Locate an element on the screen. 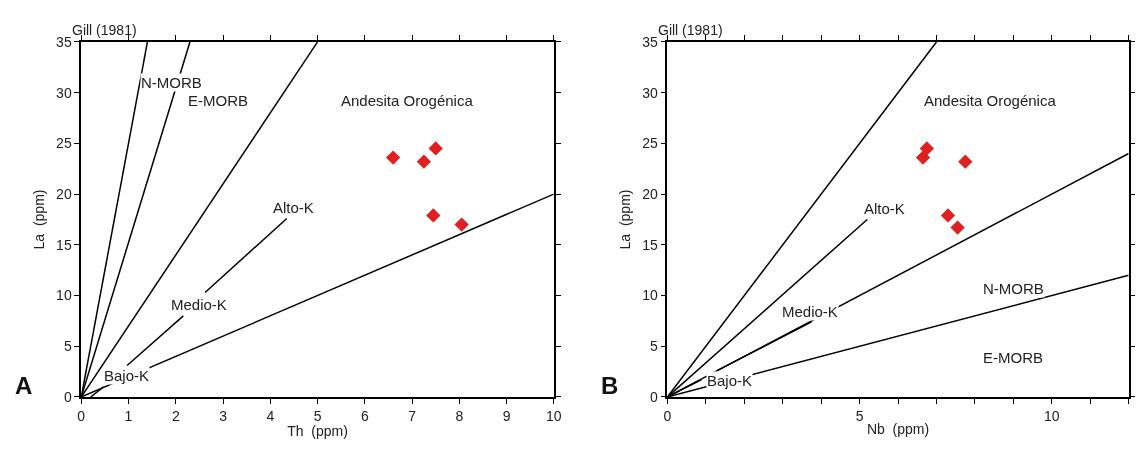 This screenshot has height=457, width=1148. x-tick-label: 8 is located at coordinates (459, 415).